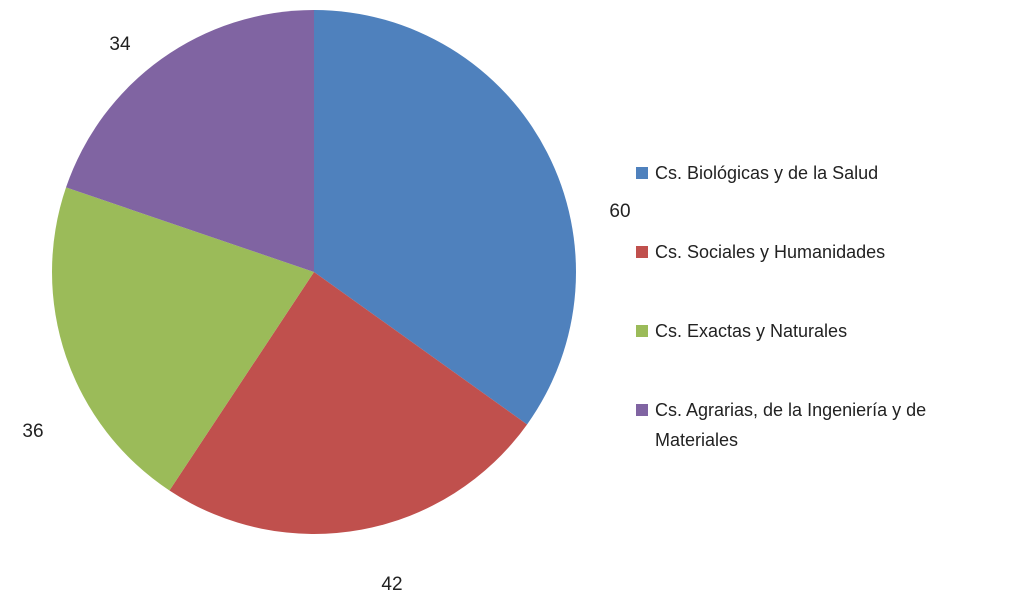 The width and height of the screenshot is (1014, 599). What do you see at coordinates (619, 211) in the screenshot?
I see `data-label: 60` at bounding box center [619, 211].